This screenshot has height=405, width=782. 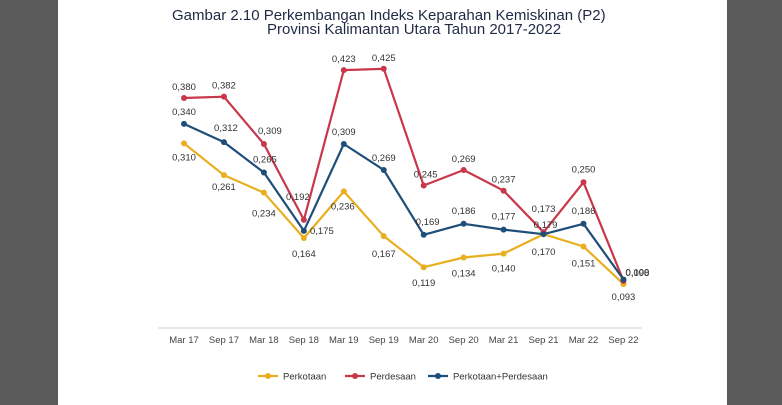 I want to click on legend-item: Perdesaan, so click(x=380, y=377).